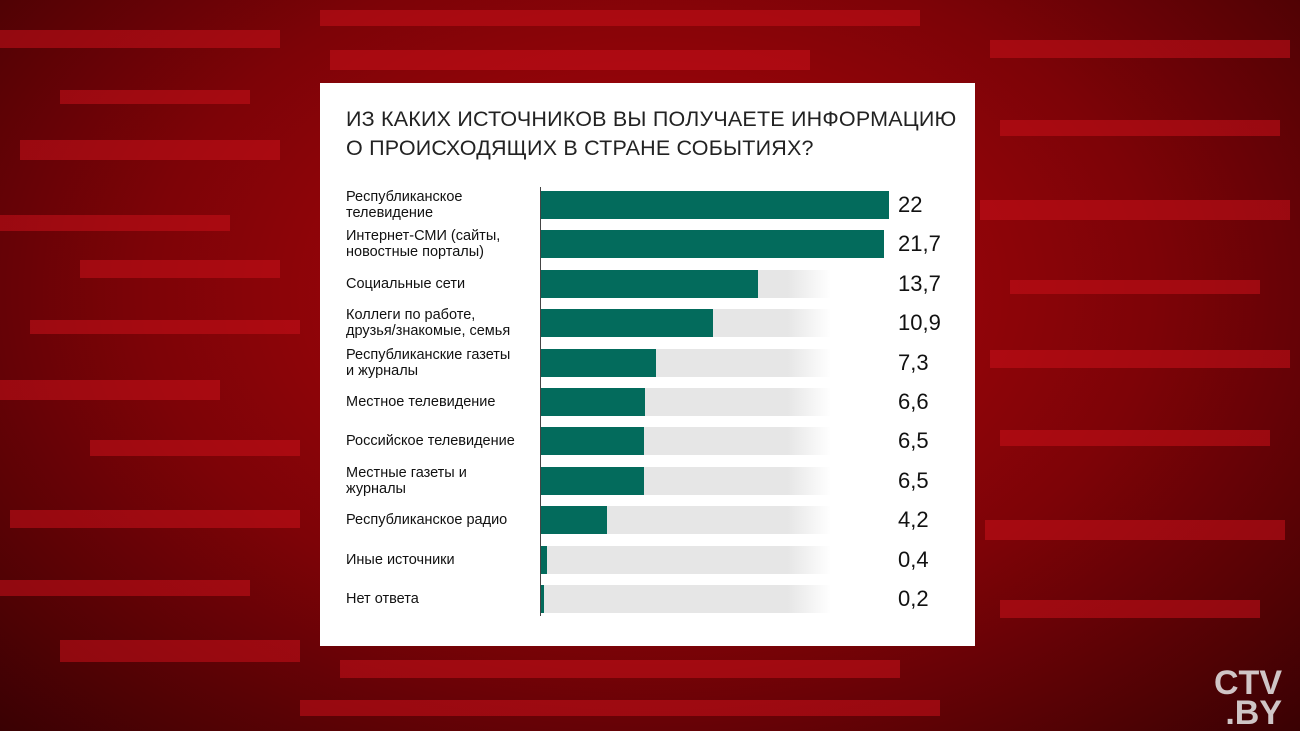  I want to click on category-label: Местное телевидение, so click(421, 402).